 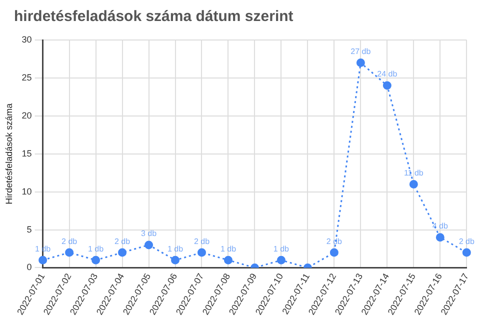 I want to click on data-label: 24 db, so click(x=387, y=74).